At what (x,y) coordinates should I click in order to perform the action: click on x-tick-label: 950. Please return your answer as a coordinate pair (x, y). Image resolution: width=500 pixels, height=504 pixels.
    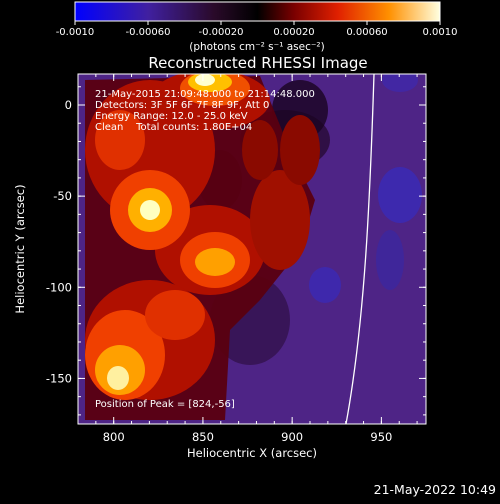
    Looking at the image, I should click on (381, 437).